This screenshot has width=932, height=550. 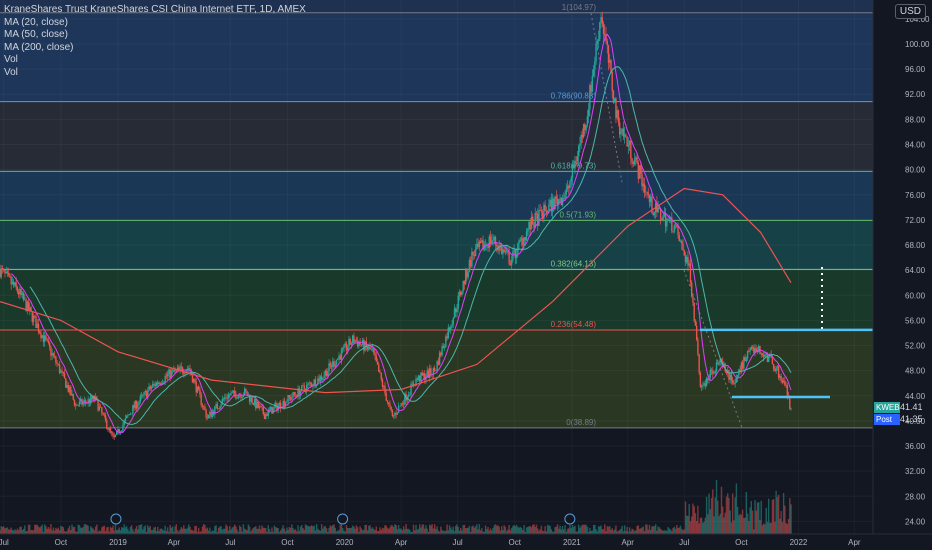 What do you see at coordinates (915, 195) in the screenshot?
I see `y-tick-label: 76.00` at bounding box center [915, 195].